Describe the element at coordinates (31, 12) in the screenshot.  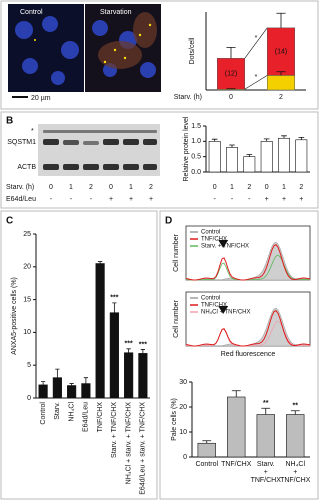
I see `micrograph-label: Control` at that location.